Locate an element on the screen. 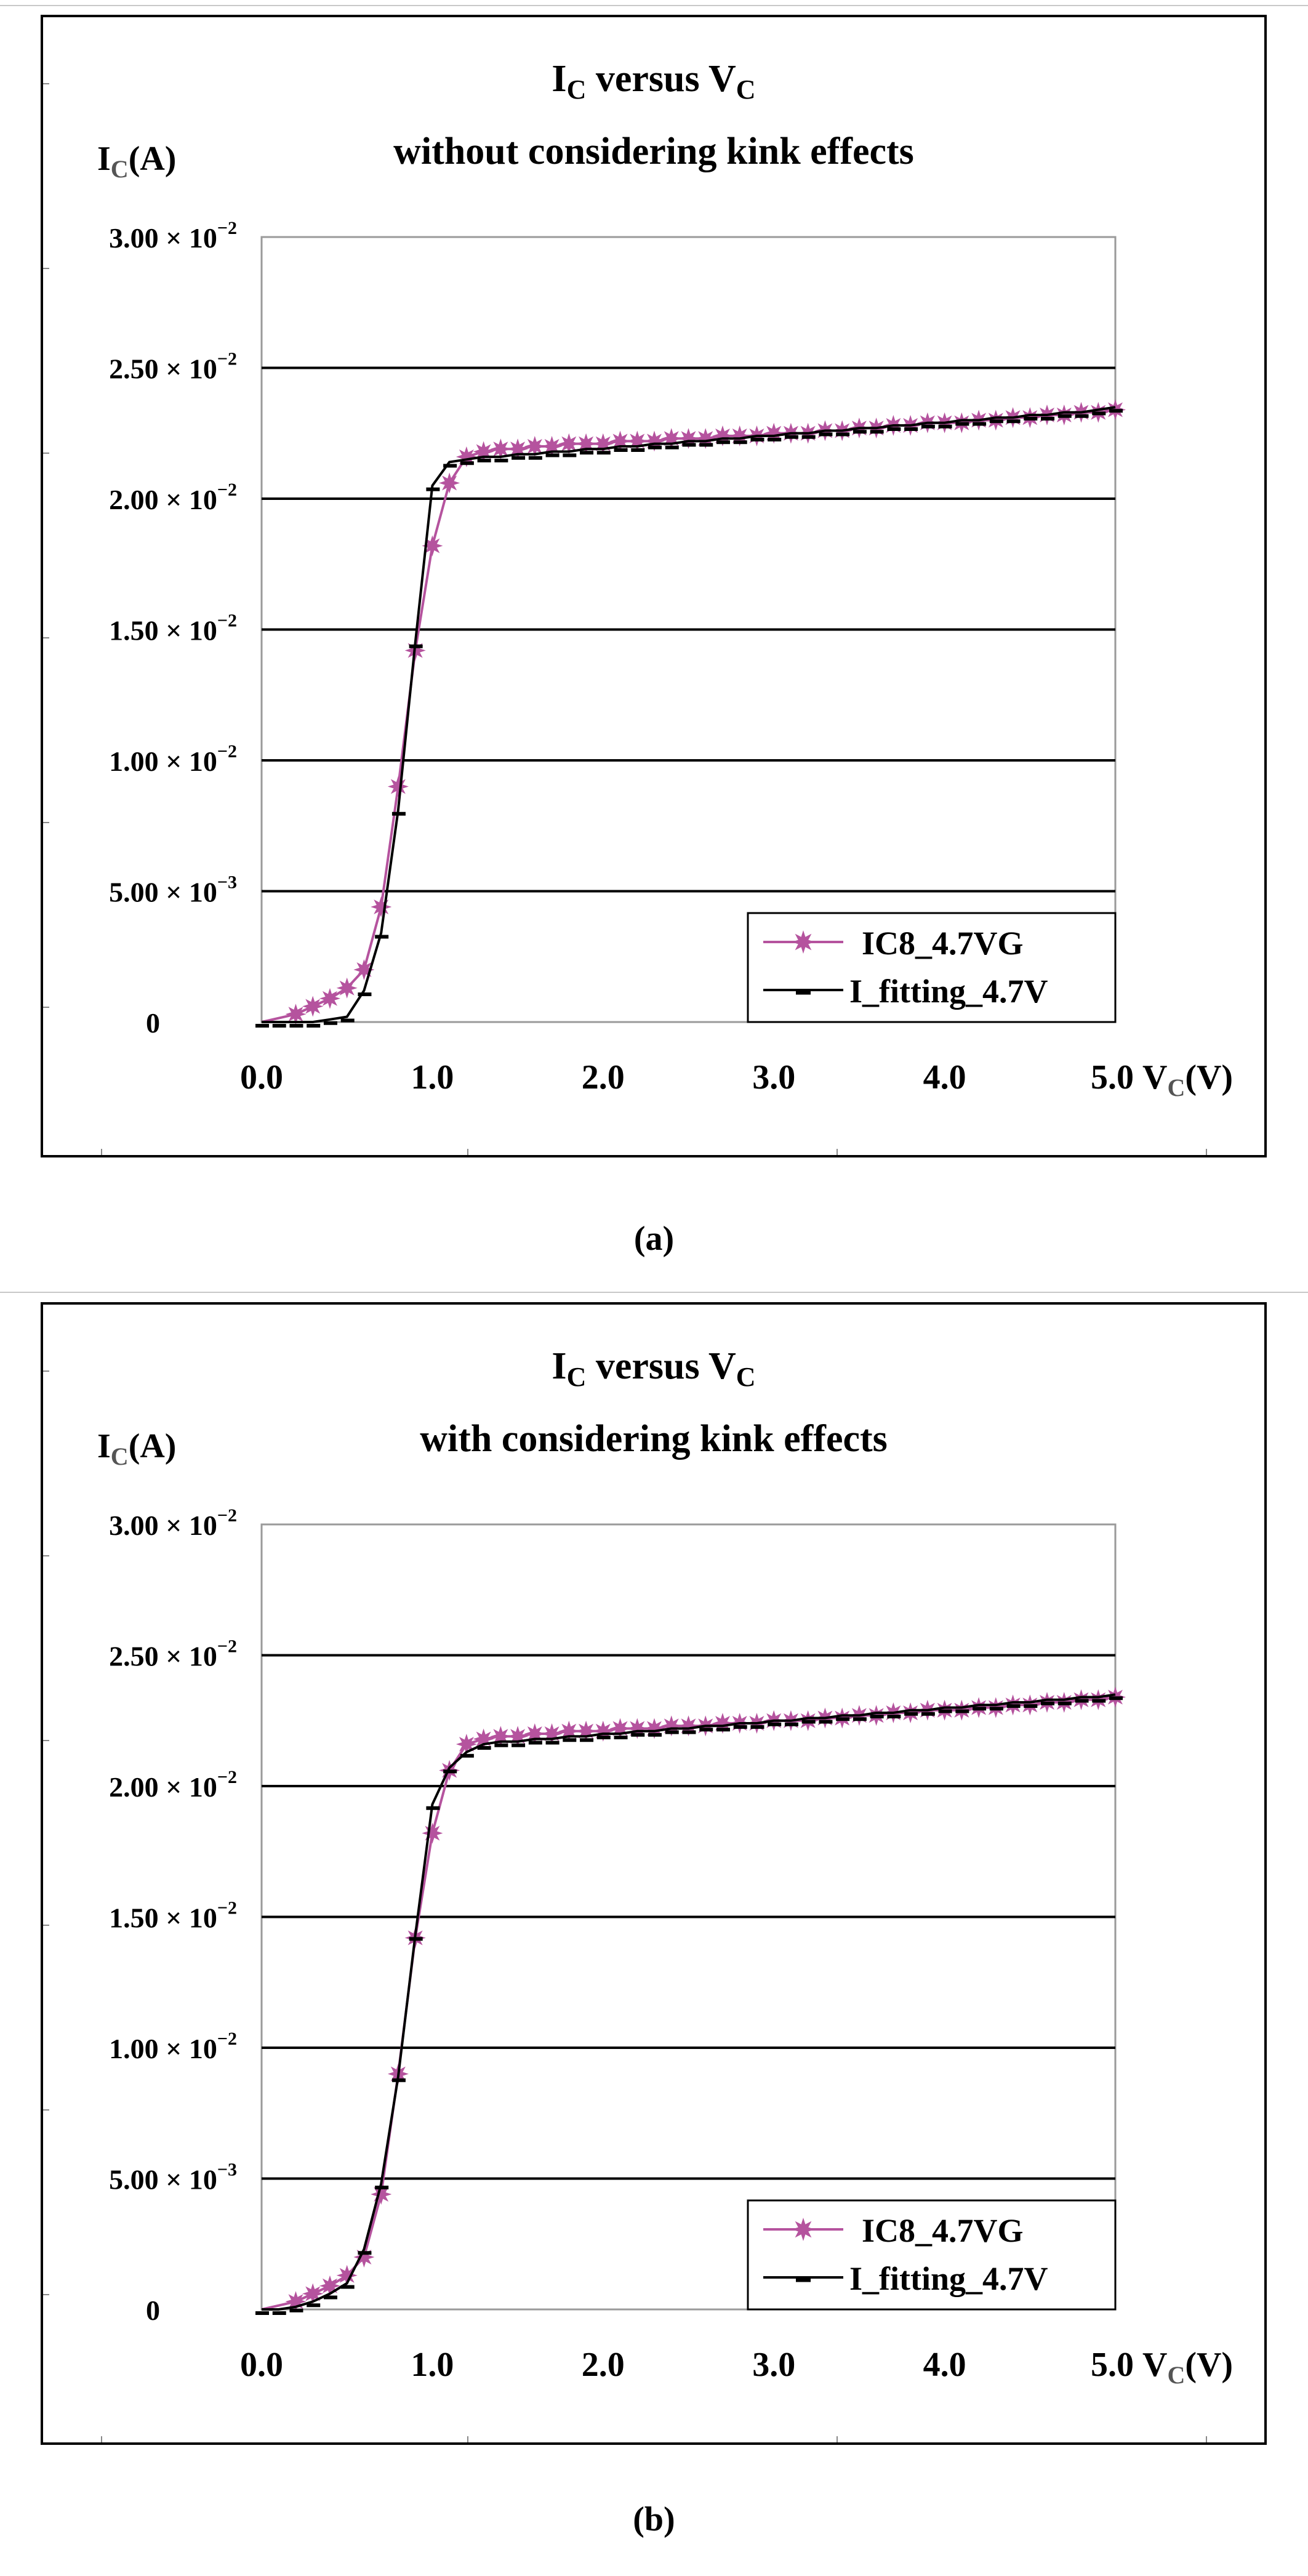 The image size is (1308, 2576). chart-a-y-tick-label: 1.50 × 10⁻² is located at coordinates (173, 628).